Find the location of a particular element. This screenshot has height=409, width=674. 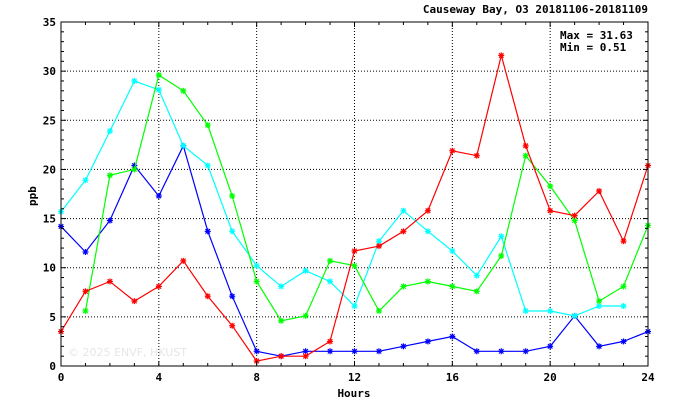

x-tick-label: 12 is located at coordinates (354, 377).